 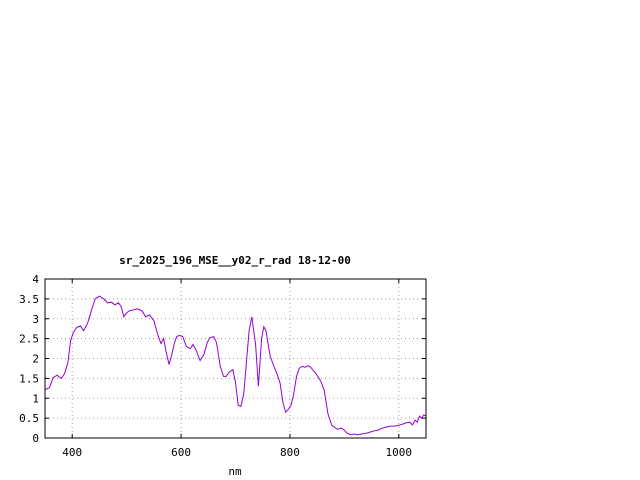 What do you see at coordinates (235, 471) in the screenshot?
I see `x-axis-title: nm` at bounding box center [235, 471].